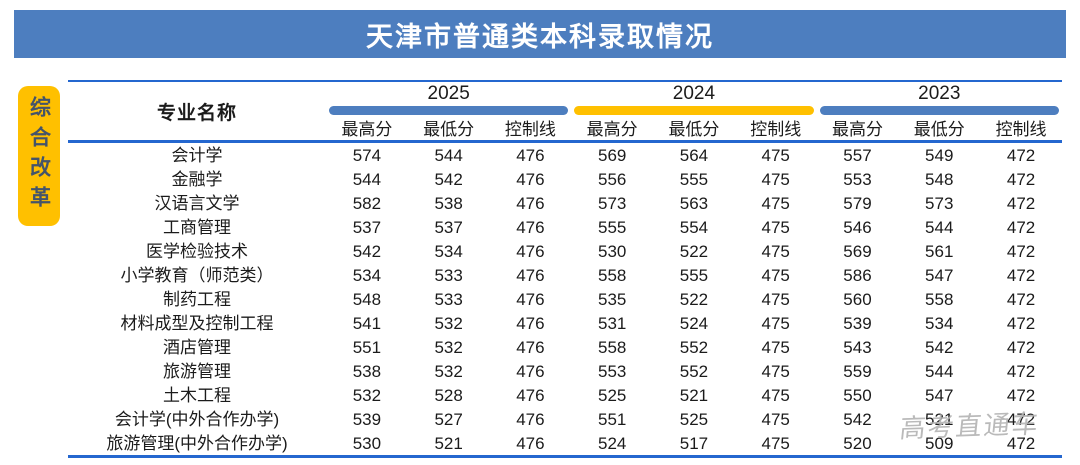 This screenshot has height=465, width=1080. I want to click on score-cell: 579, so click(857, 203).